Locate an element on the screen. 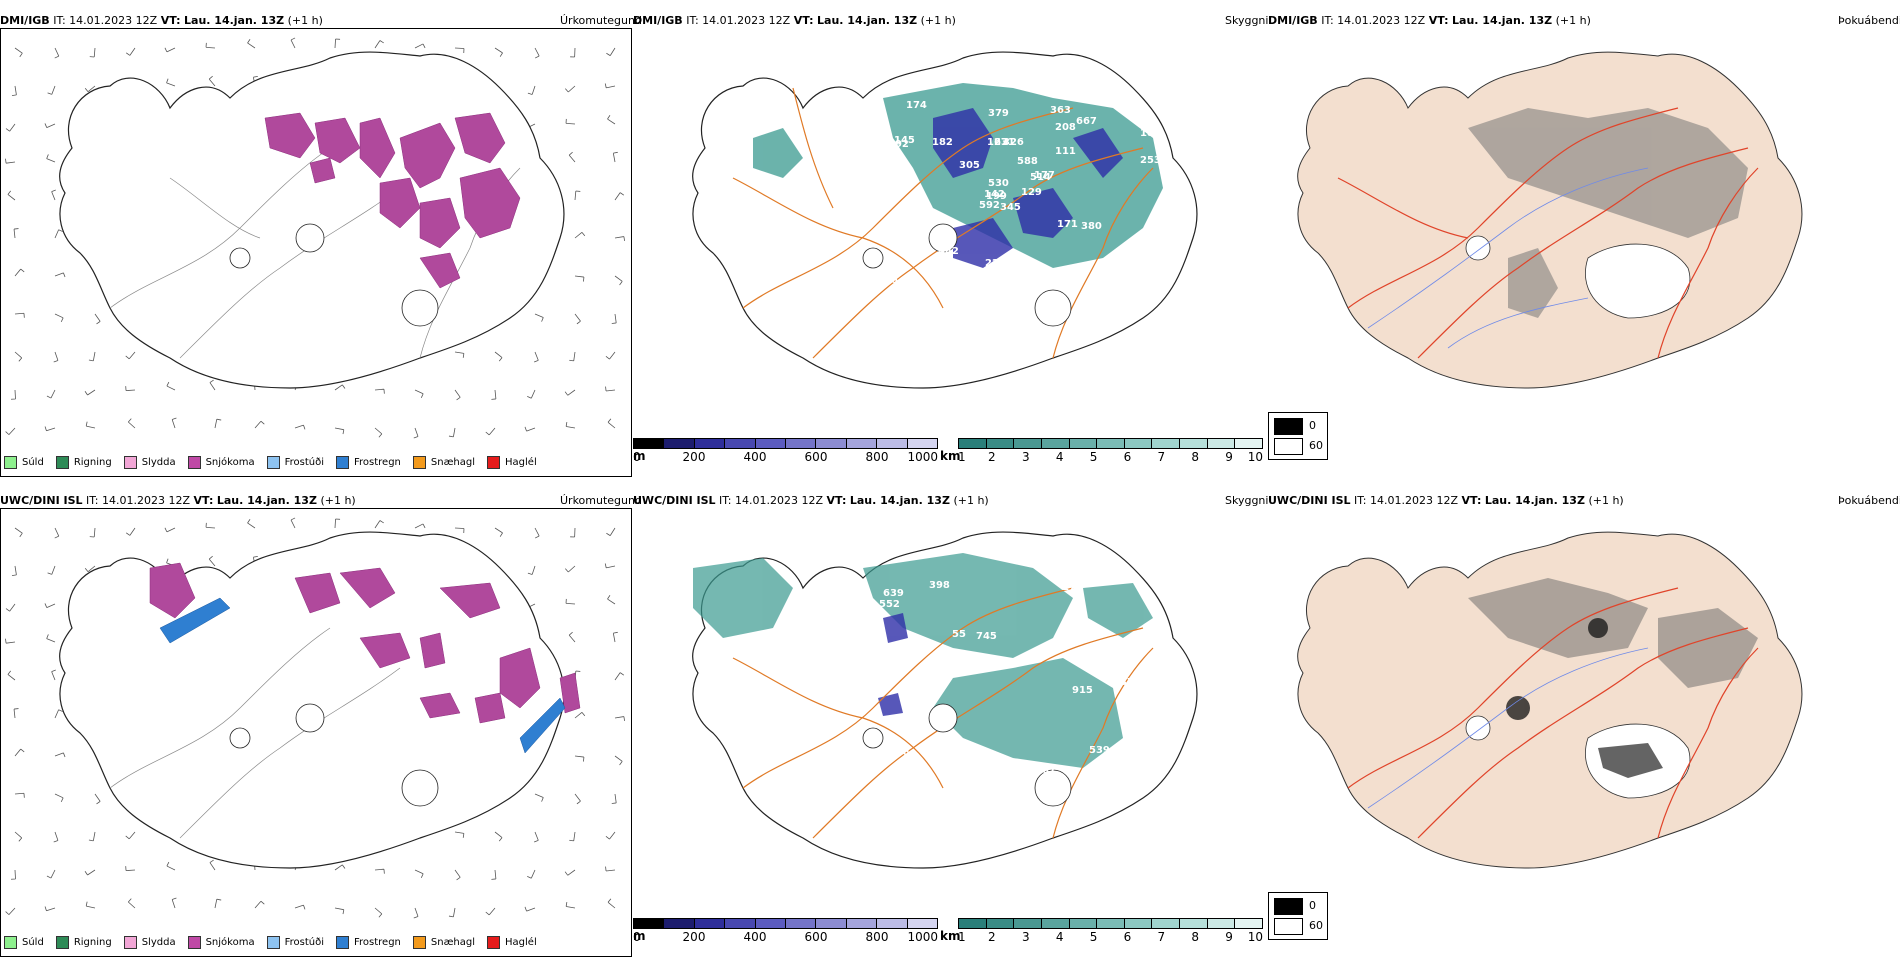 The height and width of the screenshot is (964, 1900). colorbar-ticks: 0 200 400 600 800 1000 is located at coordinates (785, 936).